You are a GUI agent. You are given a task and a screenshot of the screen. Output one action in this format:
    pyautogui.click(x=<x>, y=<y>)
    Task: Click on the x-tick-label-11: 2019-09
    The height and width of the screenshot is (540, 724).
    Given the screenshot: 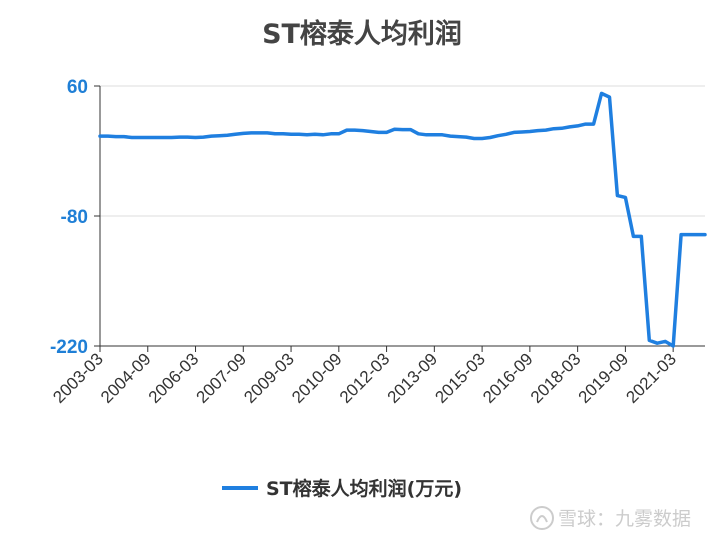 What is the action you would take?
    pyautogui.click(x=604, y=378)
    